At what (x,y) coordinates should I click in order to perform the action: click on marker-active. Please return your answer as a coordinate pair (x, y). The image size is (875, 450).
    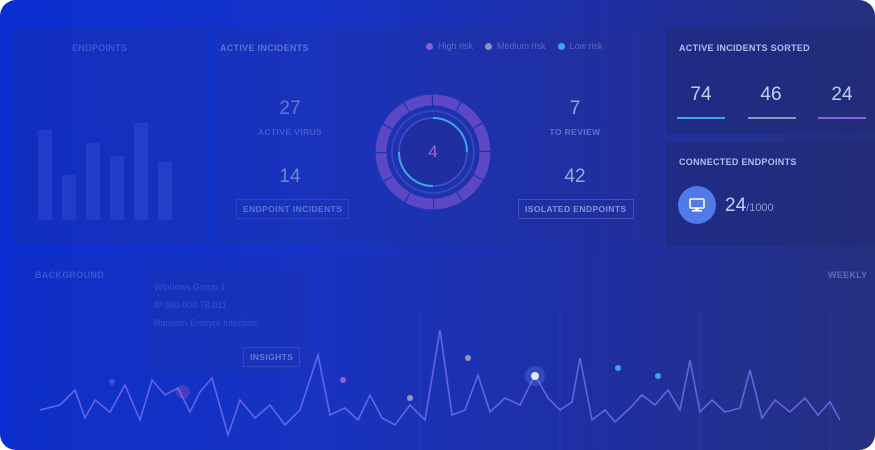
    Looking at the image, I should click on (535, 376).